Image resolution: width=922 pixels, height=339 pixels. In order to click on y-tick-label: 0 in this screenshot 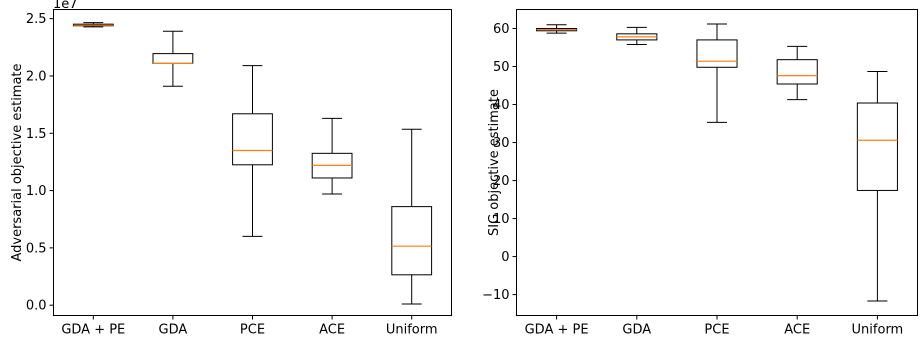, I will do `click(505, 257)`.